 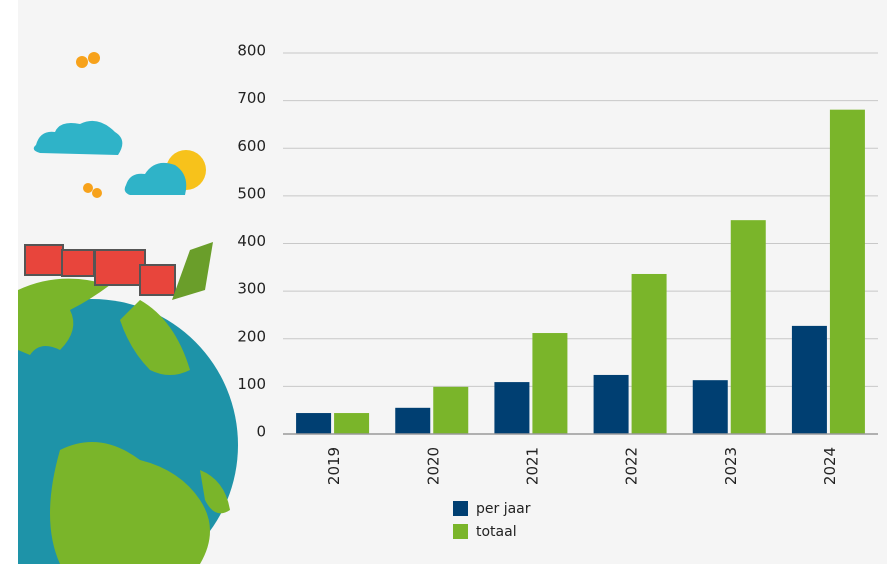 I want to click on y-tick-label: 200, so click(x=251, y=336).